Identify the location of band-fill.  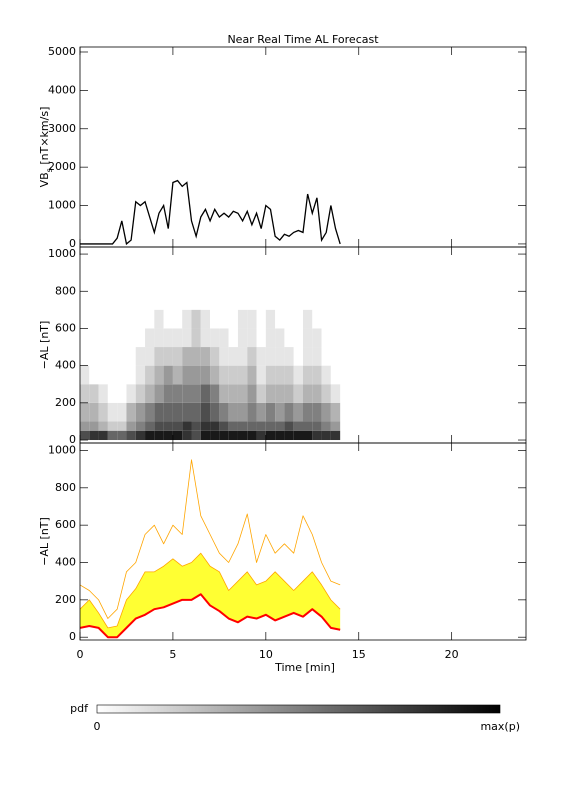
(210, 595).